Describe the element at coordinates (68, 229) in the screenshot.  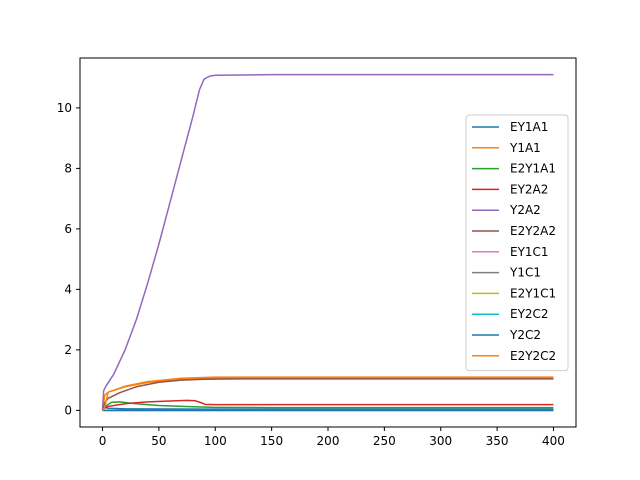
I see `y-tick-label: 6` at that location.